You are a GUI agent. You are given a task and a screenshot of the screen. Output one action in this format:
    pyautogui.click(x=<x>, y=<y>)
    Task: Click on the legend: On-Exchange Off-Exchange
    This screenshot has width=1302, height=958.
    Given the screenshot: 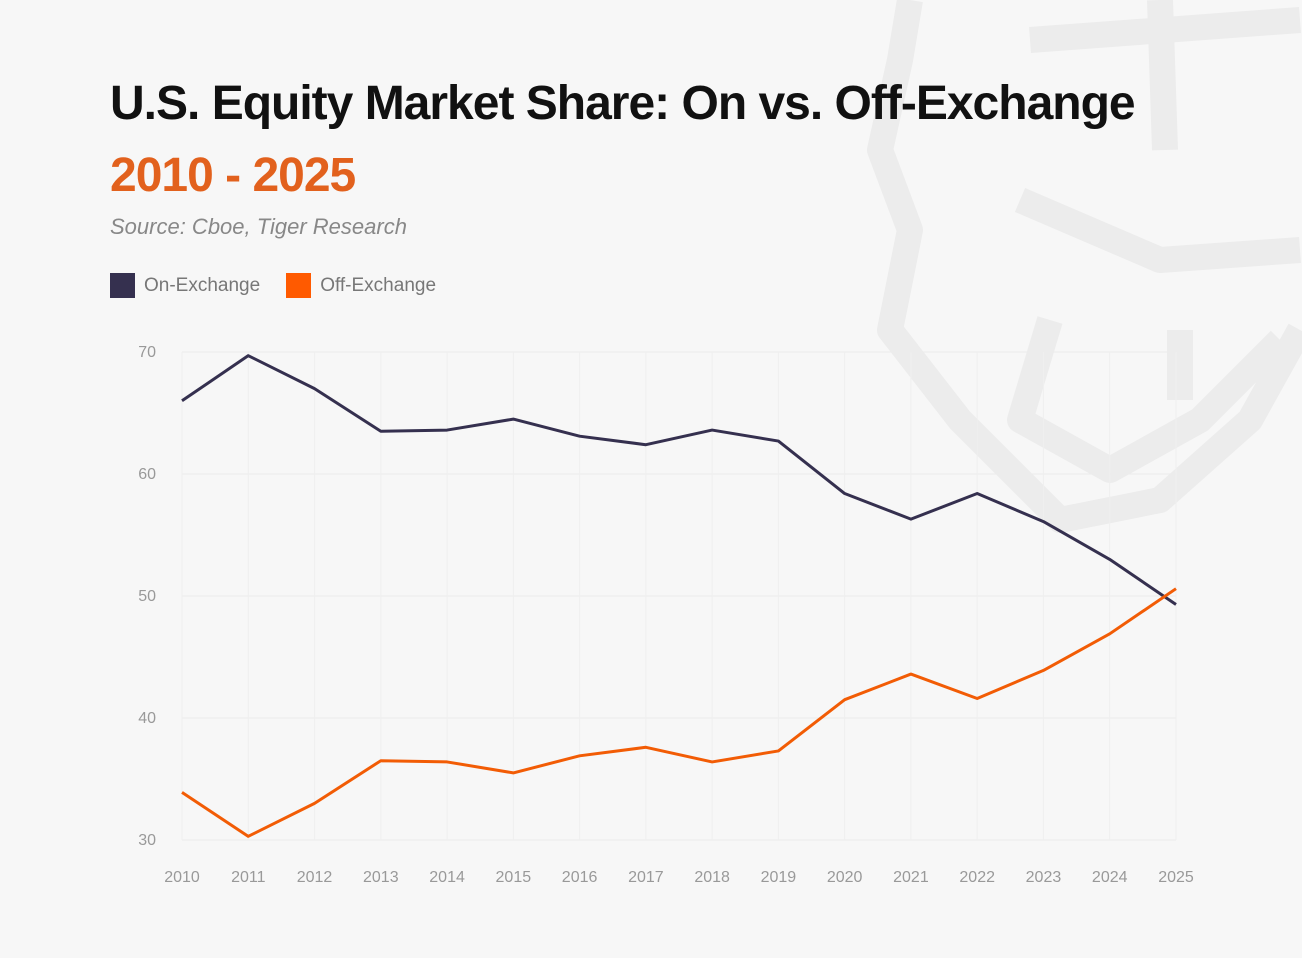 What is the action you would take?
    pyautogui.click(x=286, y=285)
    